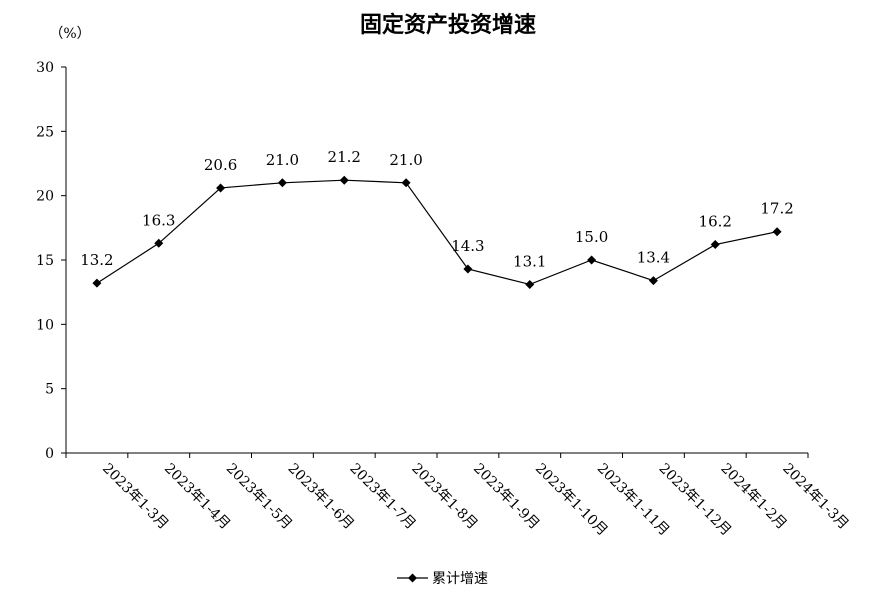 Image resolution: width=889 pixels, height=606 pixels. What do you see at coordinates (49, 454) in the screenshot?
I see `y-tick-label: 0` at bounding box center [49, 454].